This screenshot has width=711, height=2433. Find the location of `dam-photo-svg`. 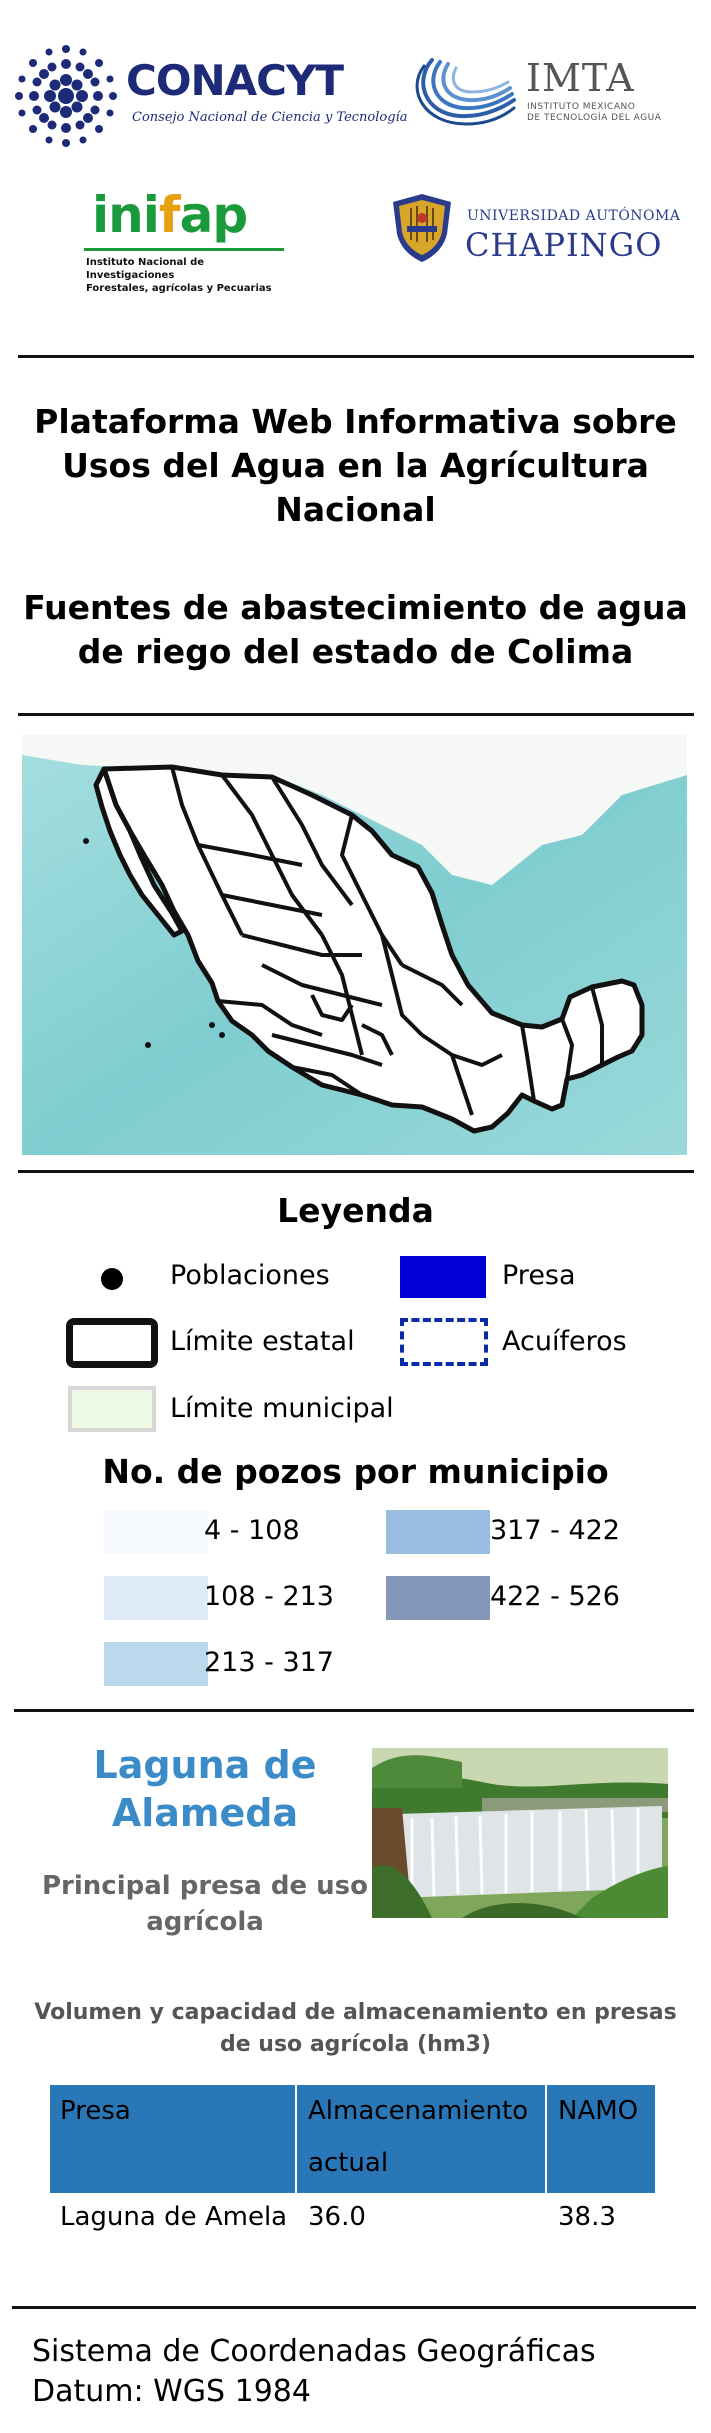

dam-photo-svg is located at coordinates (520, 1833).